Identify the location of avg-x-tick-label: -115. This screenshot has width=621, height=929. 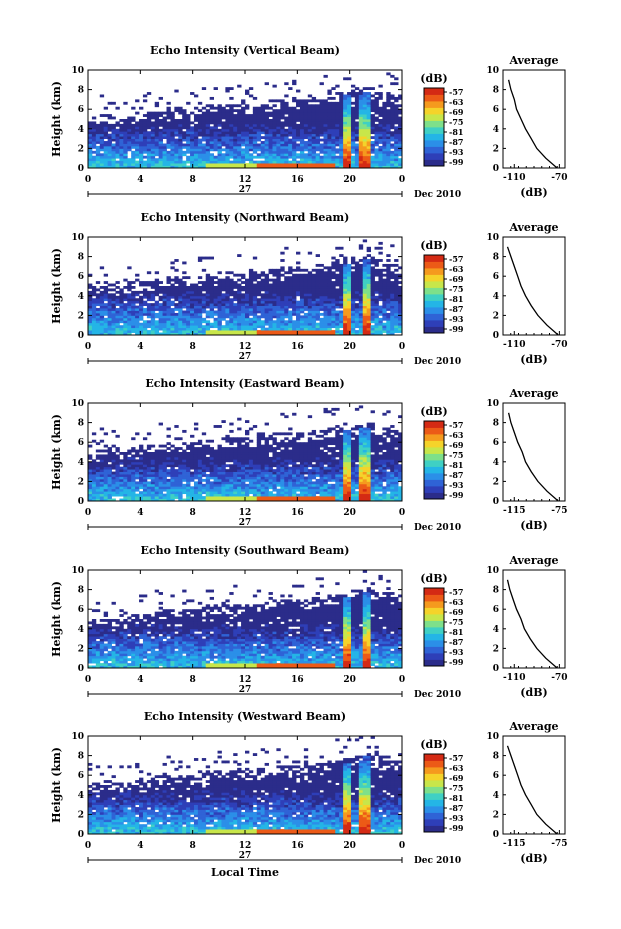
(514, 844).